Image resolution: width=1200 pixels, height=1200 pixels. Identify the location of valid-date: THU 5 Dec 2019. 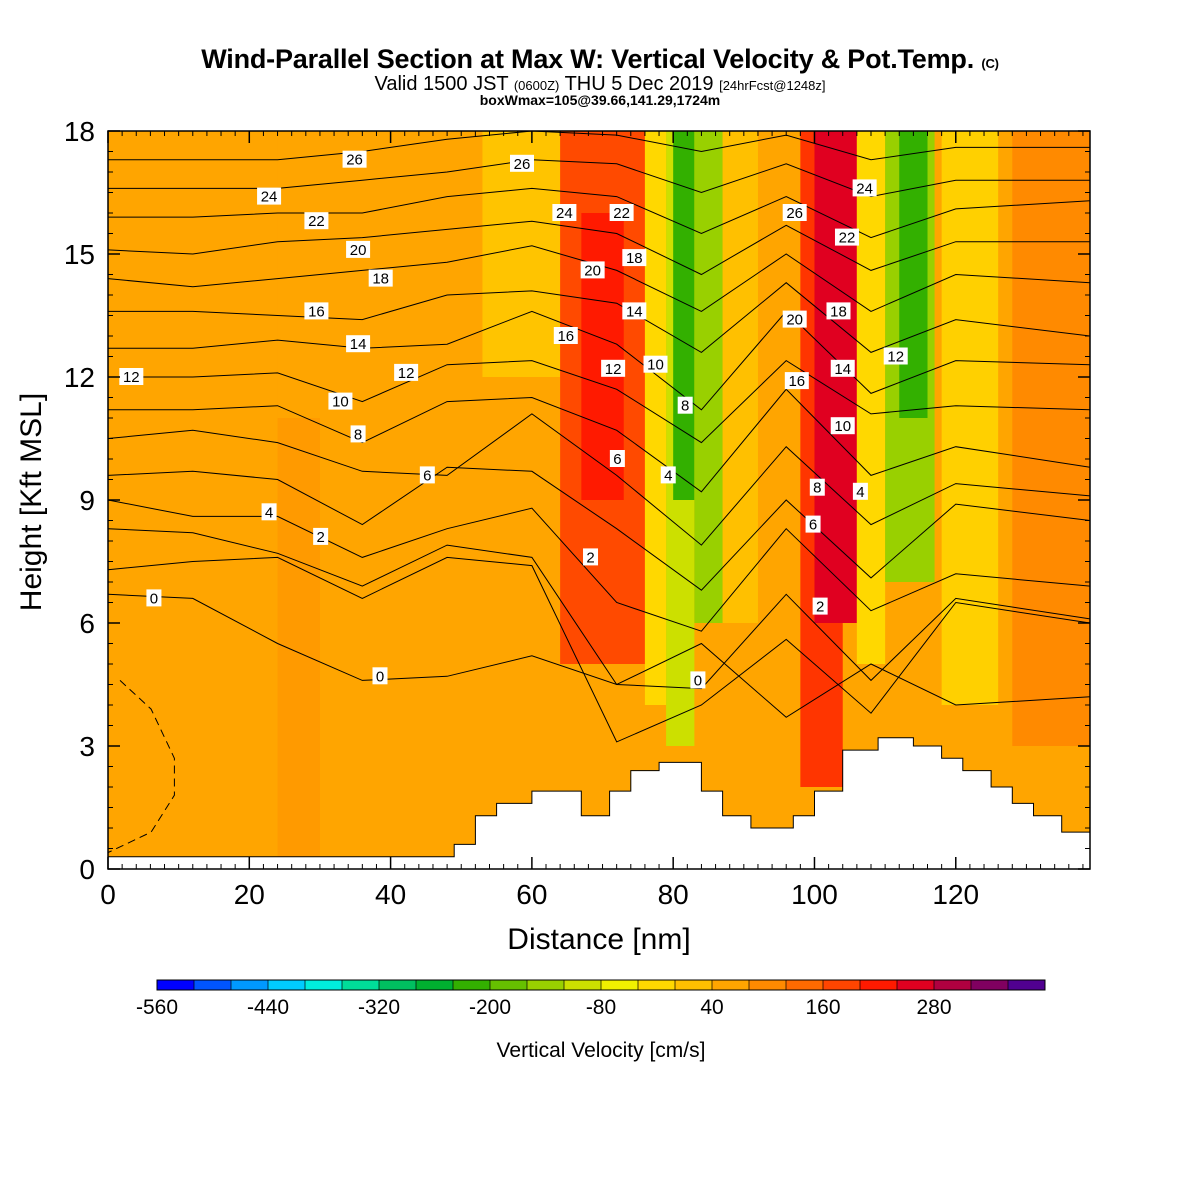
(639, 84).